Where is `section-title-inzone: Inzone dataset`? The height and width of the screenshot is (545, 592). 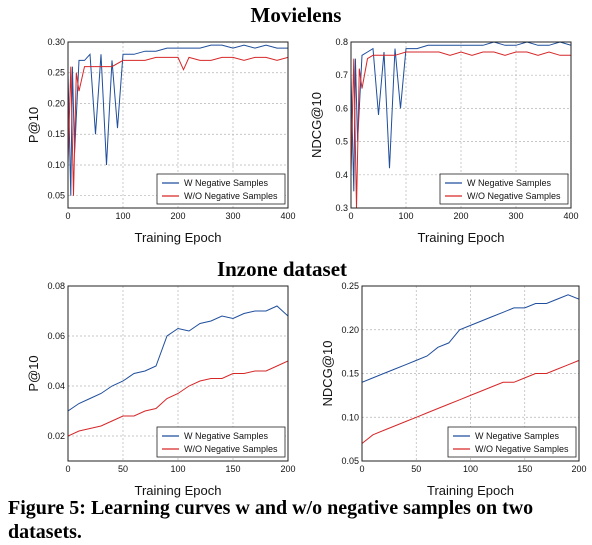
section-title-inzone: Inzone dataset is located at coordinates (282, 269).